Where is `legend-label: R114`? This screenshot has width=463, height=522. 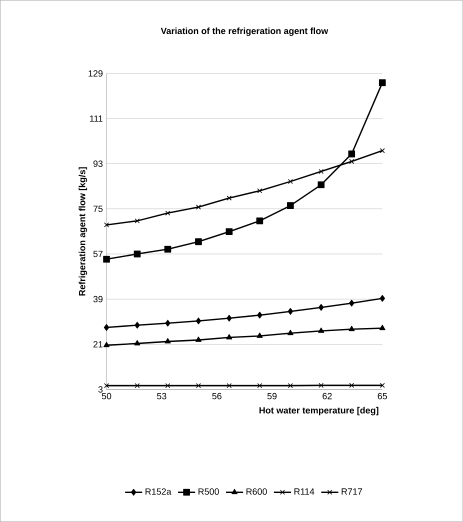 legend-label: R114 is located at coordinates (304, 491).